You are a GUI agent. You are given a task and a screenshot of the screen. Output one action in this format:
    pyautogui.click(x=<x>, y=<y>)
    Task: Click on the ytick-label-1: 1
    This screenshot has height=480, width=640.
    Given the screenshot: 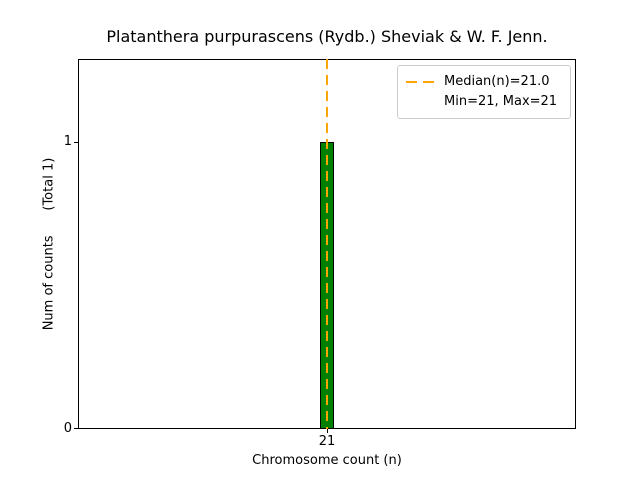 What is the action you would take?
    pyautogui.click(x=67, y=141)
    